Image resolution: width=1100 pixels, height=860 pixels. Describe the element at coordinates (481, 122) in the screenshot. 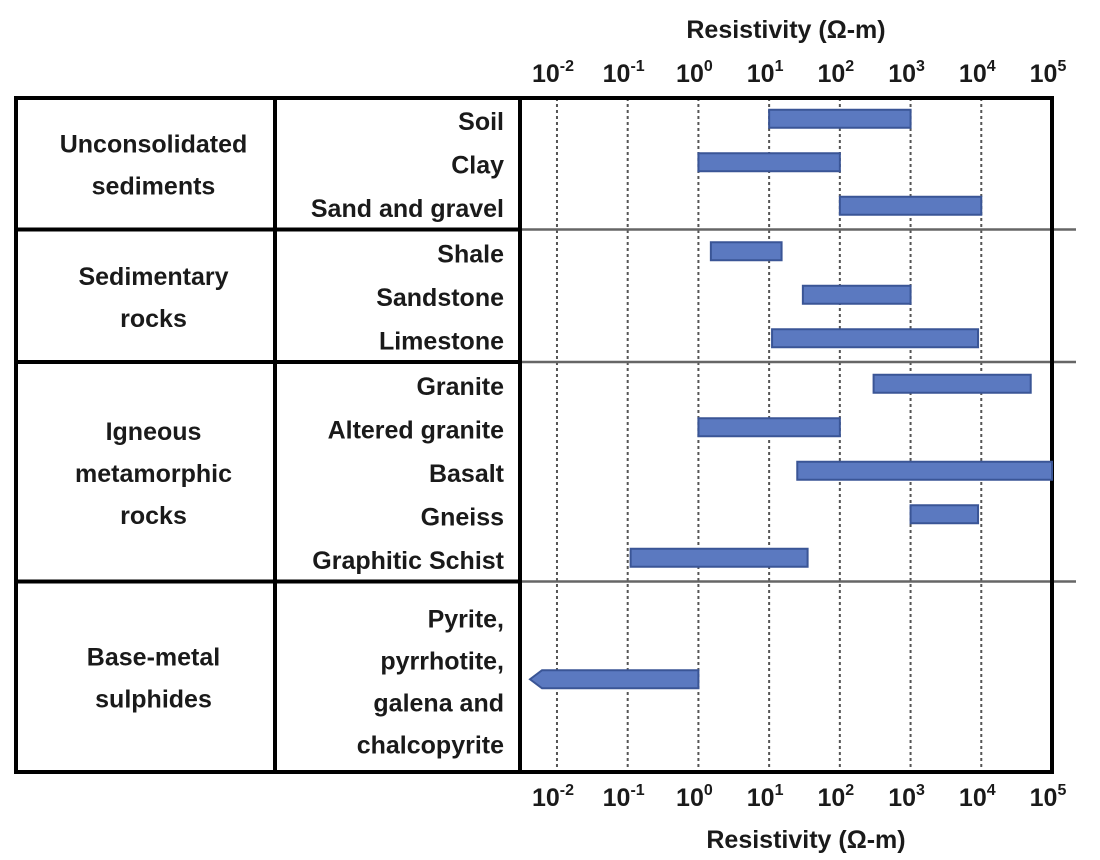

I see `rock-label-0-line-0: Soil` at that location.